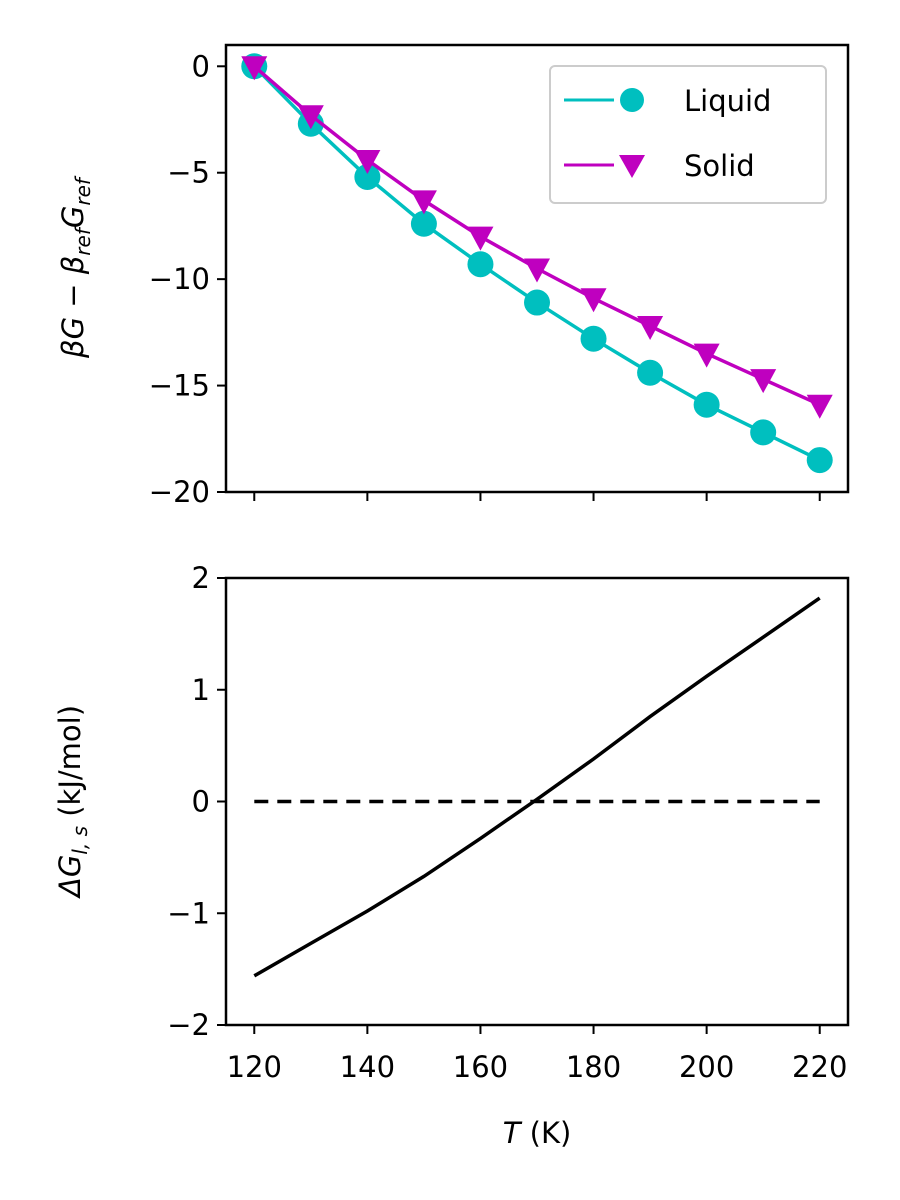 The width and height of the screenshot is (900, 1200). What do you see at coordinates (593, 1067) in the screenshot?
I see `bottom-x-tick-label: 180` at bounding box center [593, 1067].